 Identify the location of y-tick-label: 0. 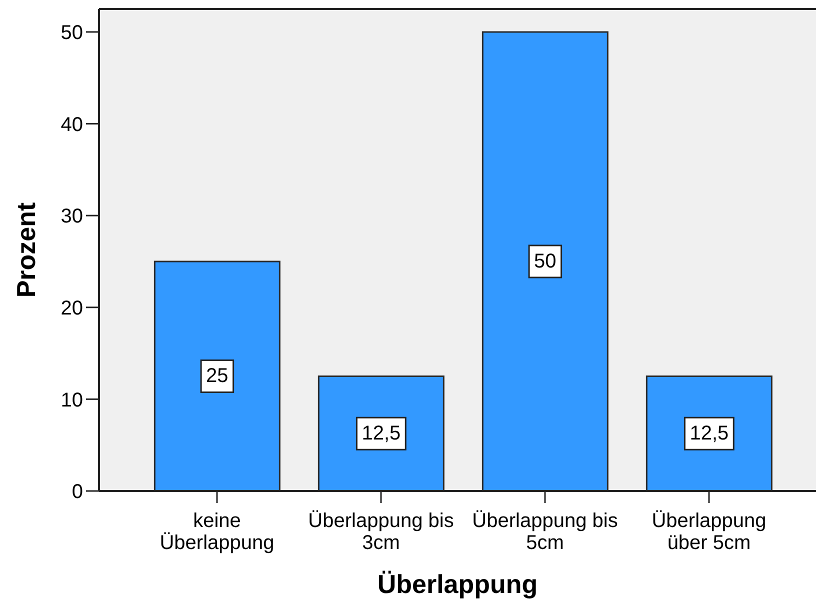
(77, 492).